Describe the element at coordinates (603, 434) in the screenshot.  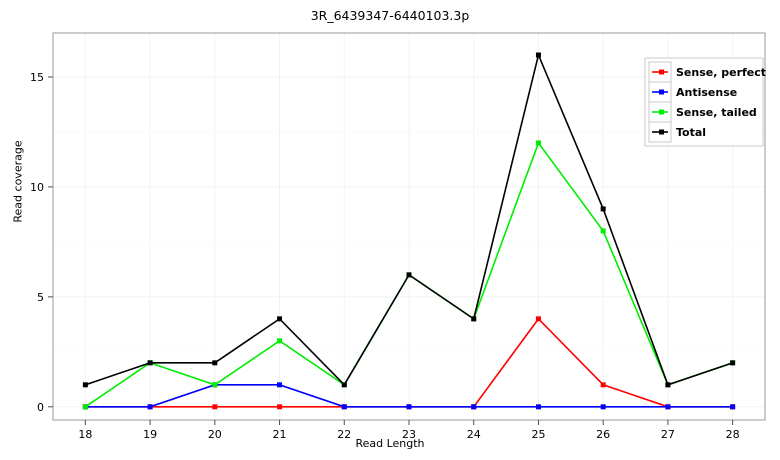
I see `x-axis-tick-label: 26` at that location.